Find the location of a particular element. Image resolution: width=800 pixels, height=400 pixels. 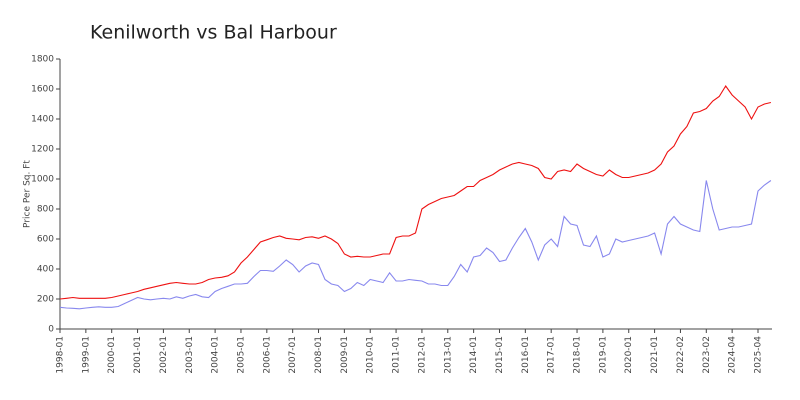

x-tick-label: 2014-01 is located at coordinates (474, 355).